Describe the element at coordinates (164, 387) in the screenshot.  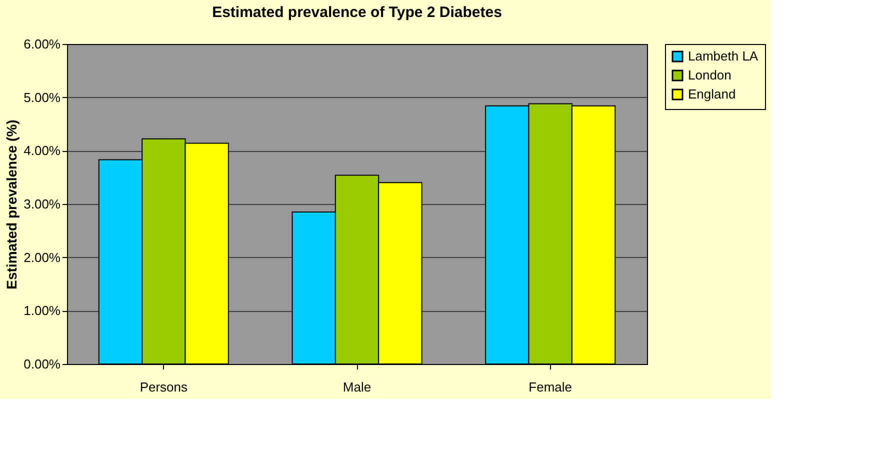
I see `x-tick-label: Persons` at that location.